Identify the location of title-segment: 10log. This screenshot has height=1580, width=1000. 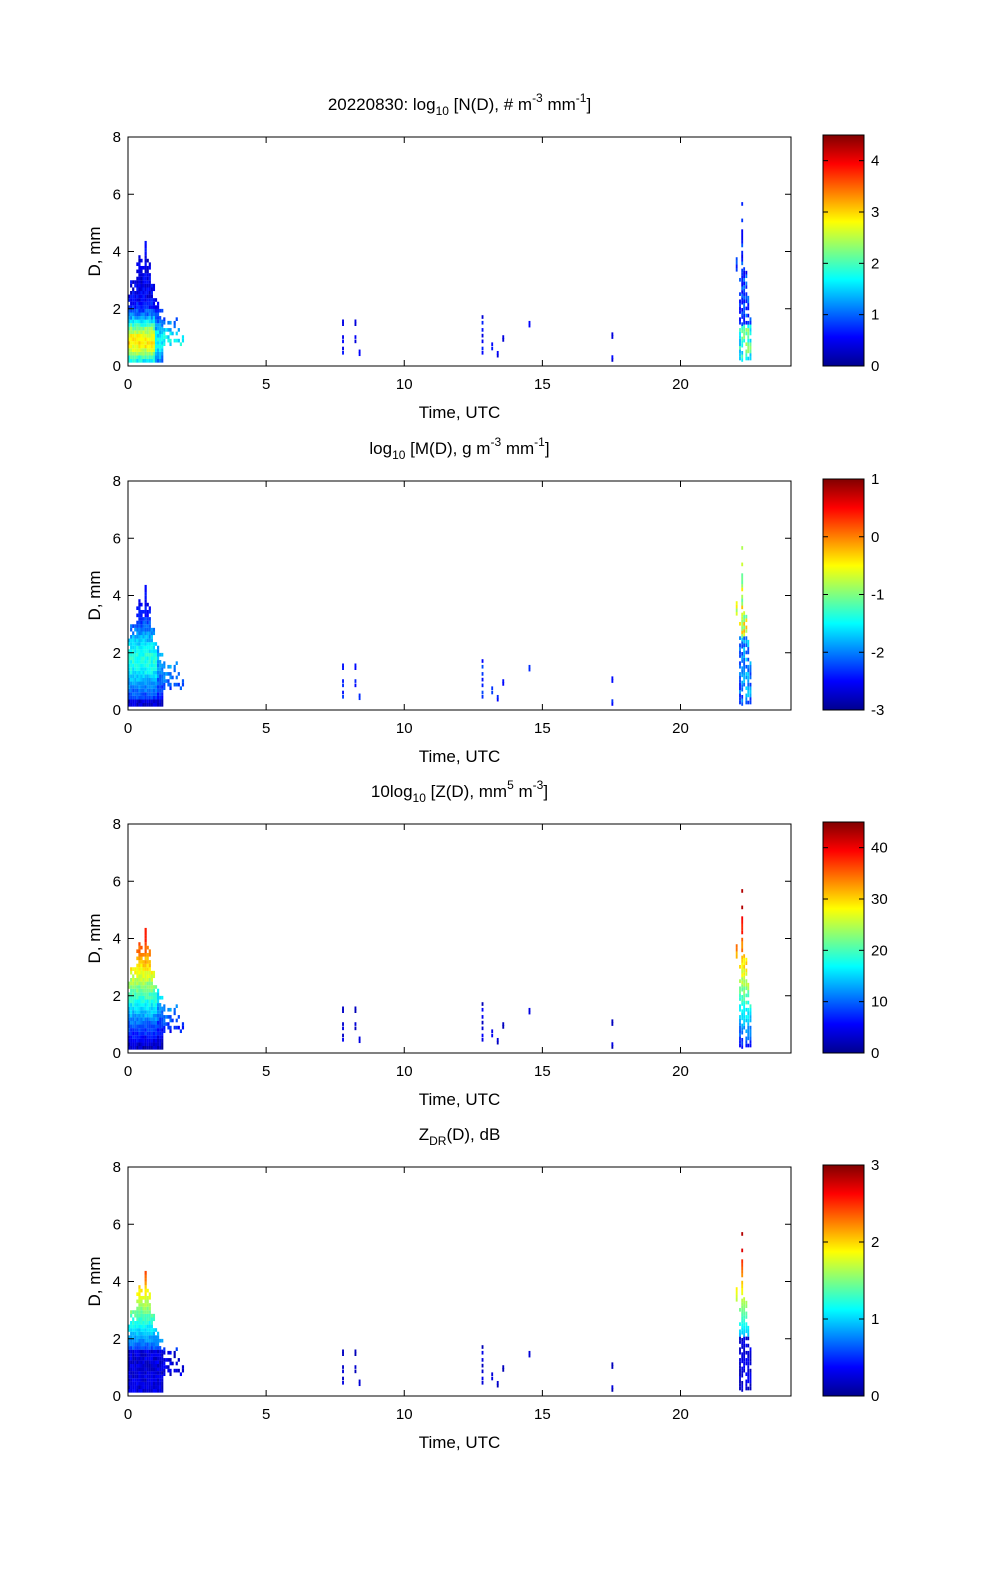
(392, 791).